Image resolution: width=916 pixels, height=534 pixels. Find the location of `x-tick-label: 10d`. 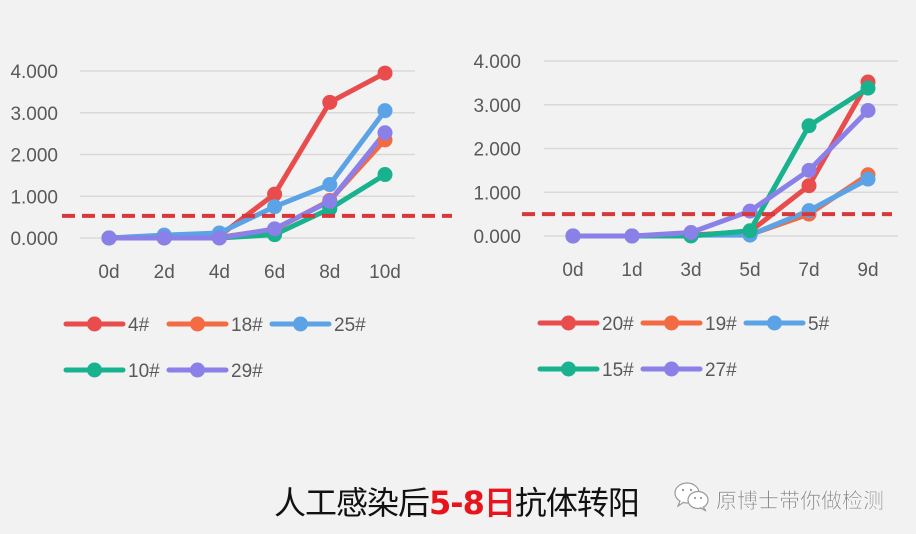

x-tick-label: 10d is located at coordinates (385, 272).